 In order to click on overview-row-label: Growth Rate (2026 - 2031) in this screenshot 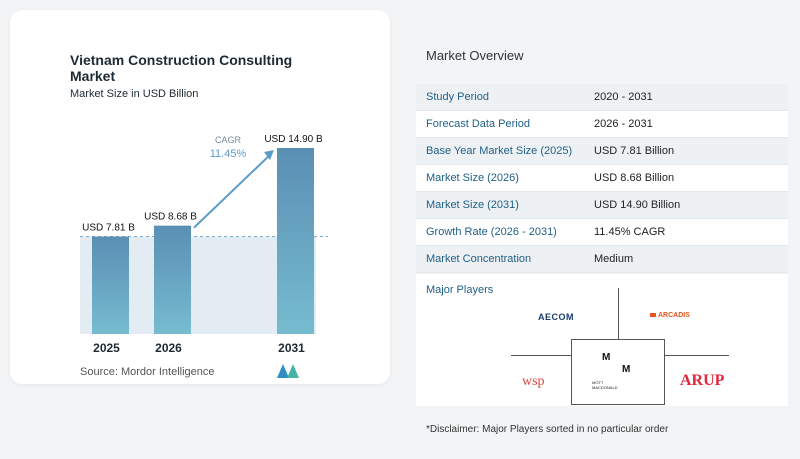, I will do `click(491, 232)`.